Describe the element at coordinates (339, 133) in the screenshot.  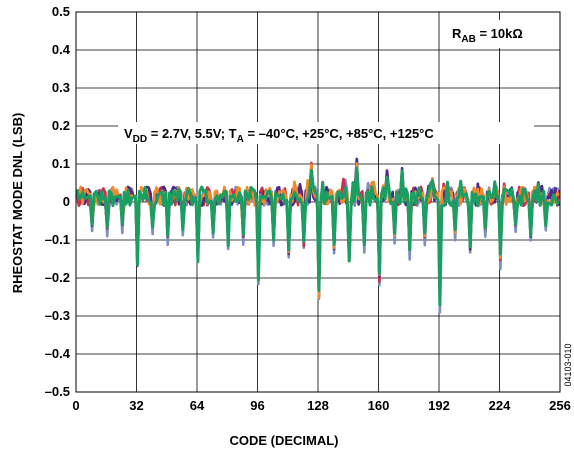
I see `cond-rest: = –40°C, +25°C, +85°C, +125°C` at that location.